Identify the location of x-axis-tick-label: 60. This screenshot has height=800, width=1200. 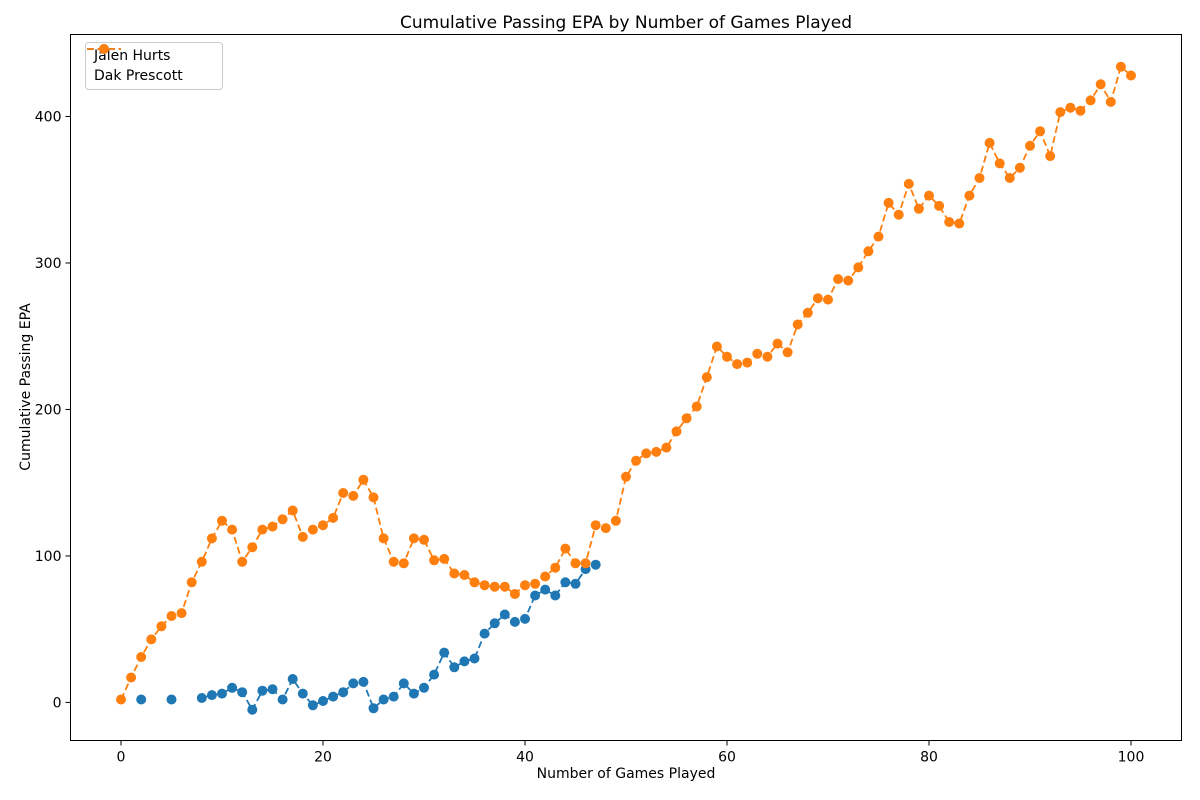
(727, 758).